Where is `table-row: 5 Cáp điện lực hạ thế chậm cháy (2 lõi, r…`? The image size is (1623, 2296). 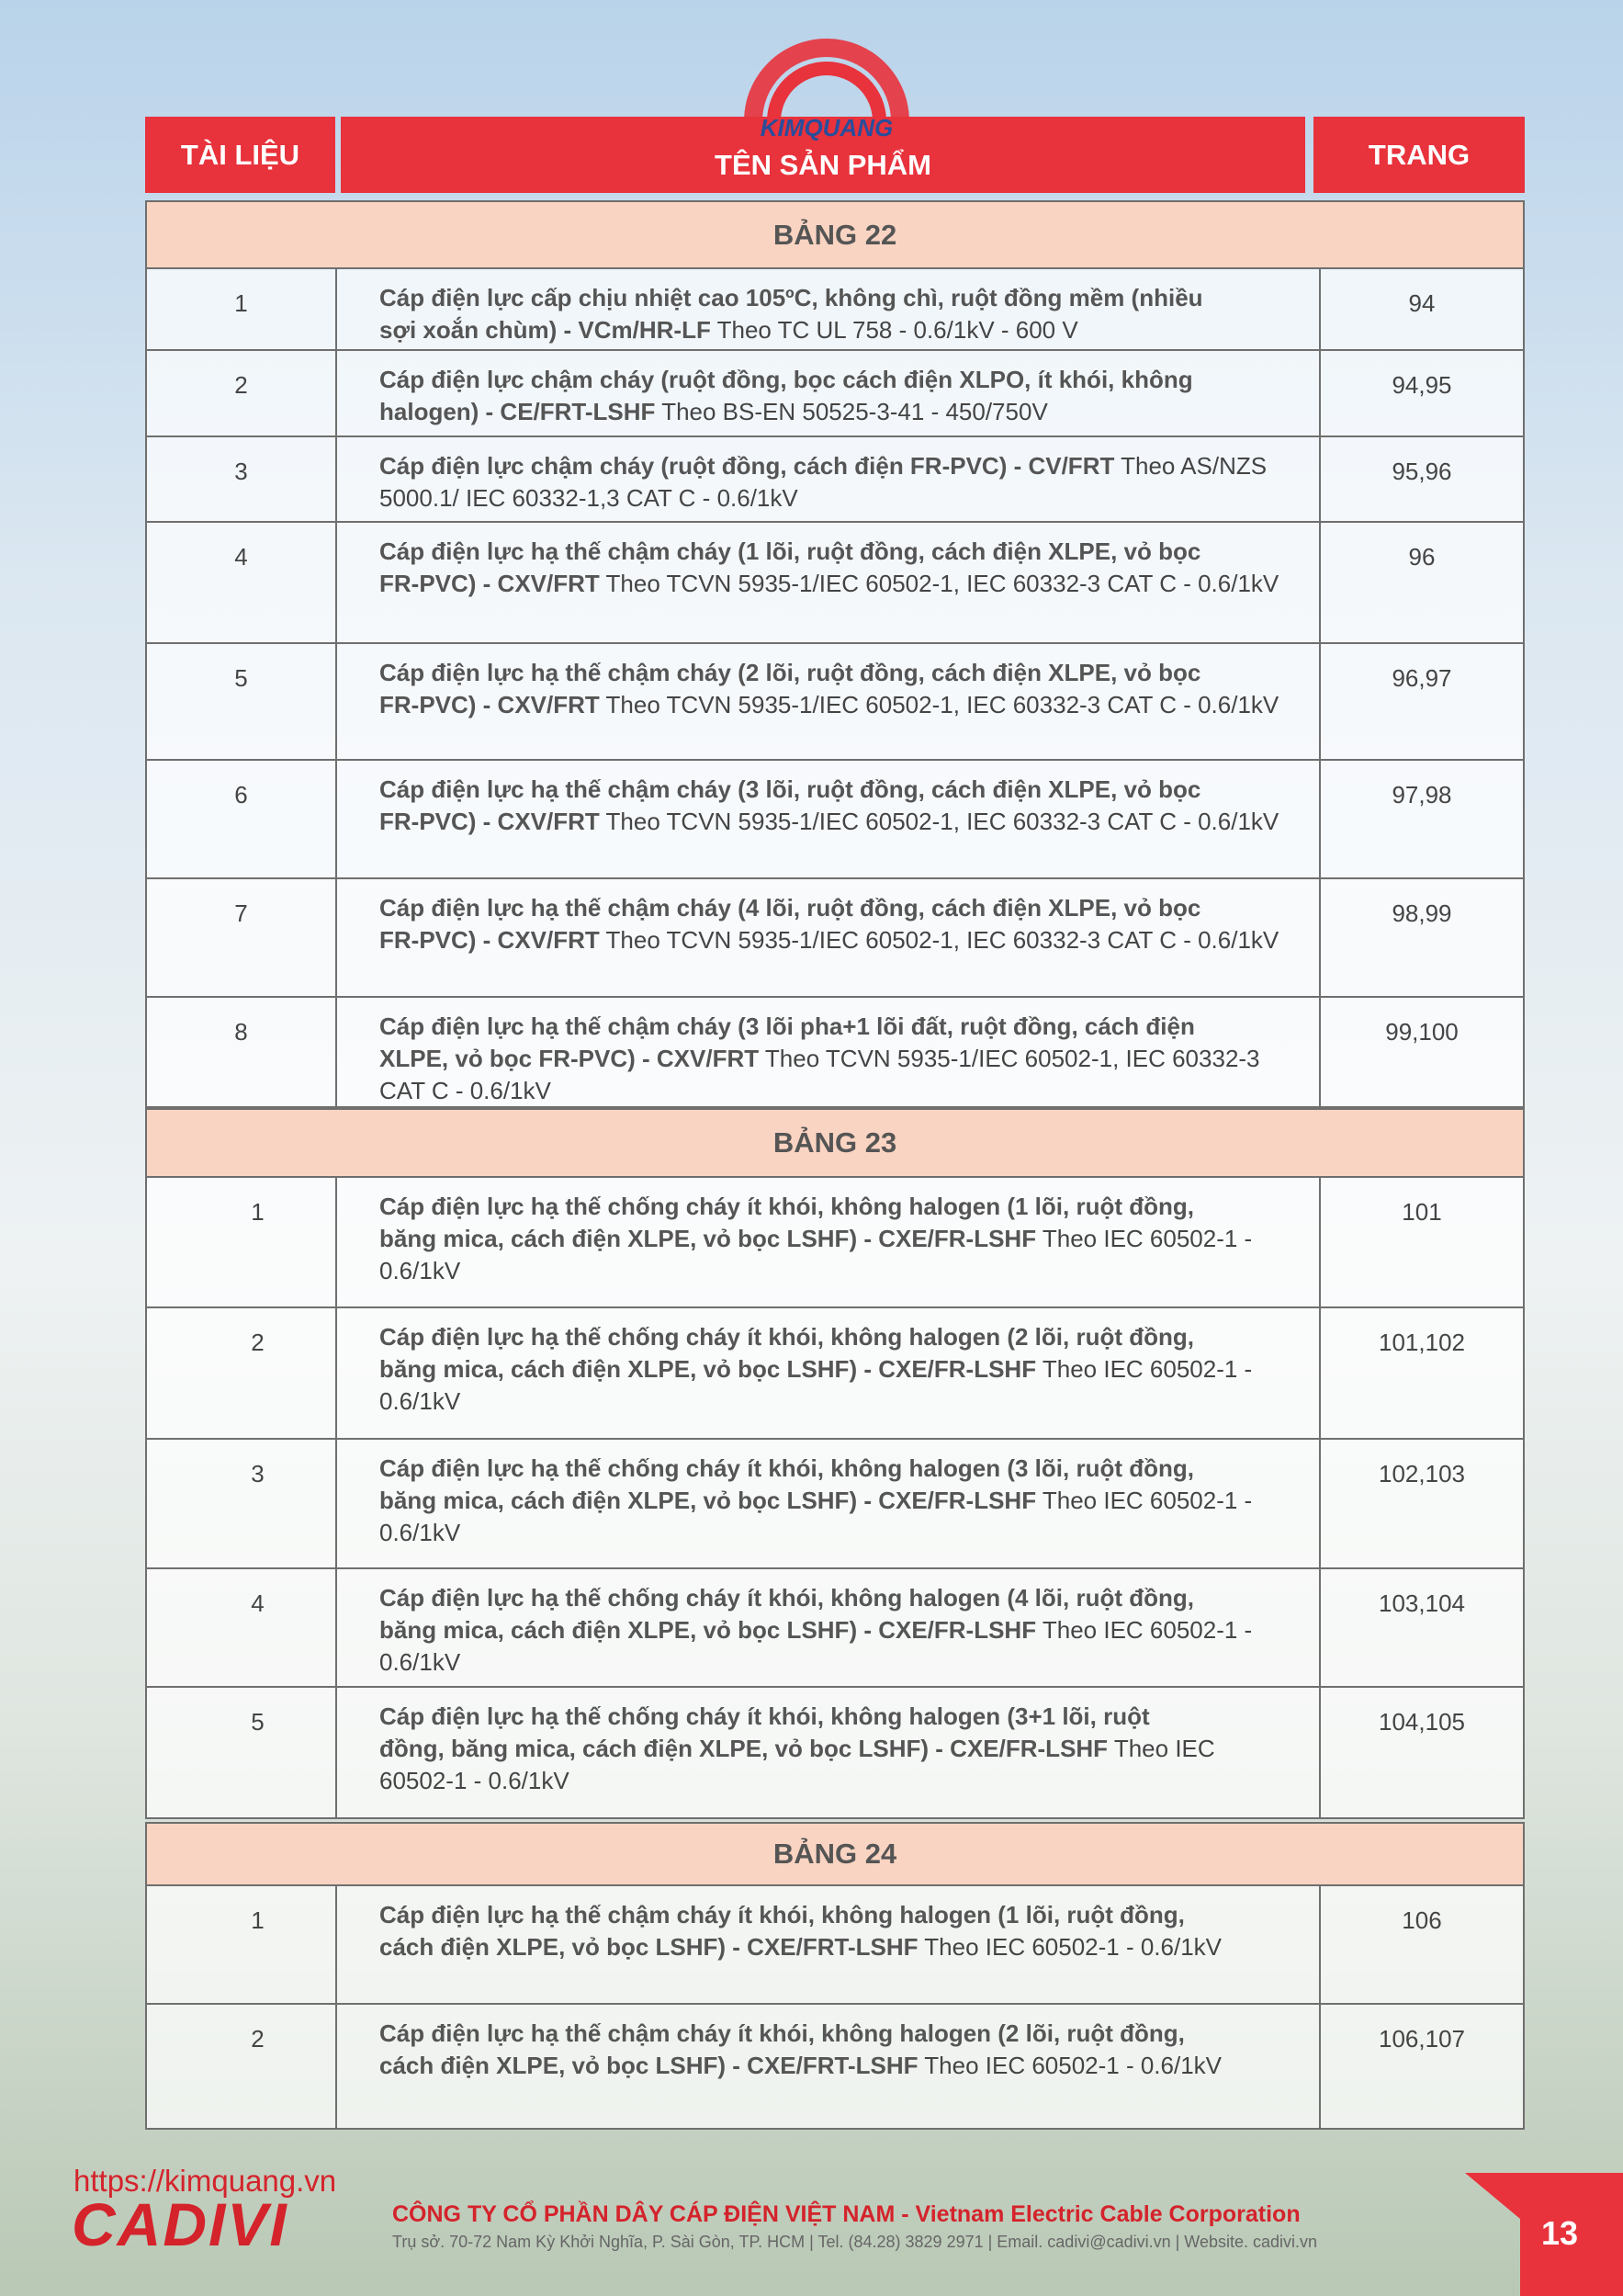
table-row: 5 Cáp điện lực hạ thế chậm cháy (2 lõi, r… is located at coordinates (835, 702).